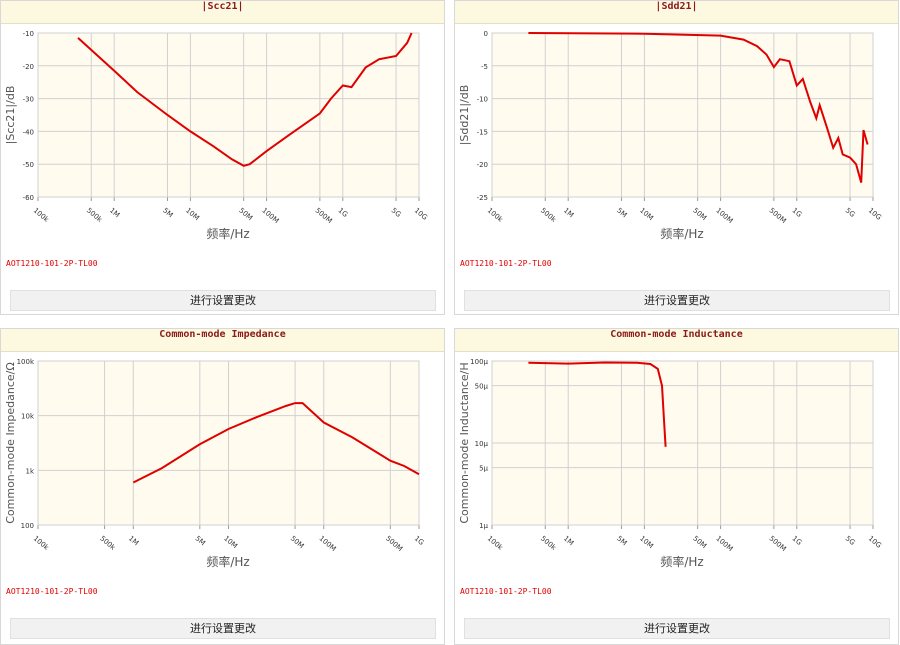 The image size is (900, 645). I want to click on chart-title: |Scc21|, so click(222, 12).